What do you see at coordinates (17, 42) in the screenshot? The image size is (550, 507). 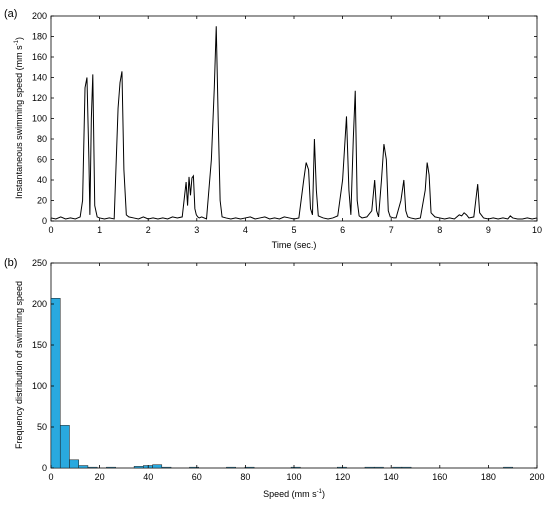 I see `panel-a-y-axis-label-exponent: -1` at bounding box center [17, 42].